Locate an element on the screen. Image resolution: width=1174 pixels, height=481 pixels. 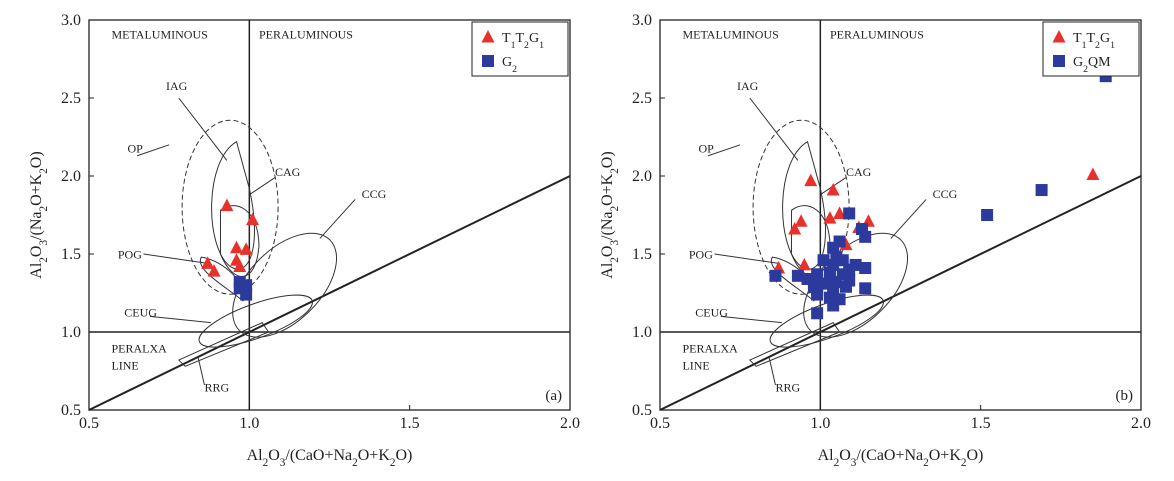
cag-field-outline is located at coordinates (239, 241).